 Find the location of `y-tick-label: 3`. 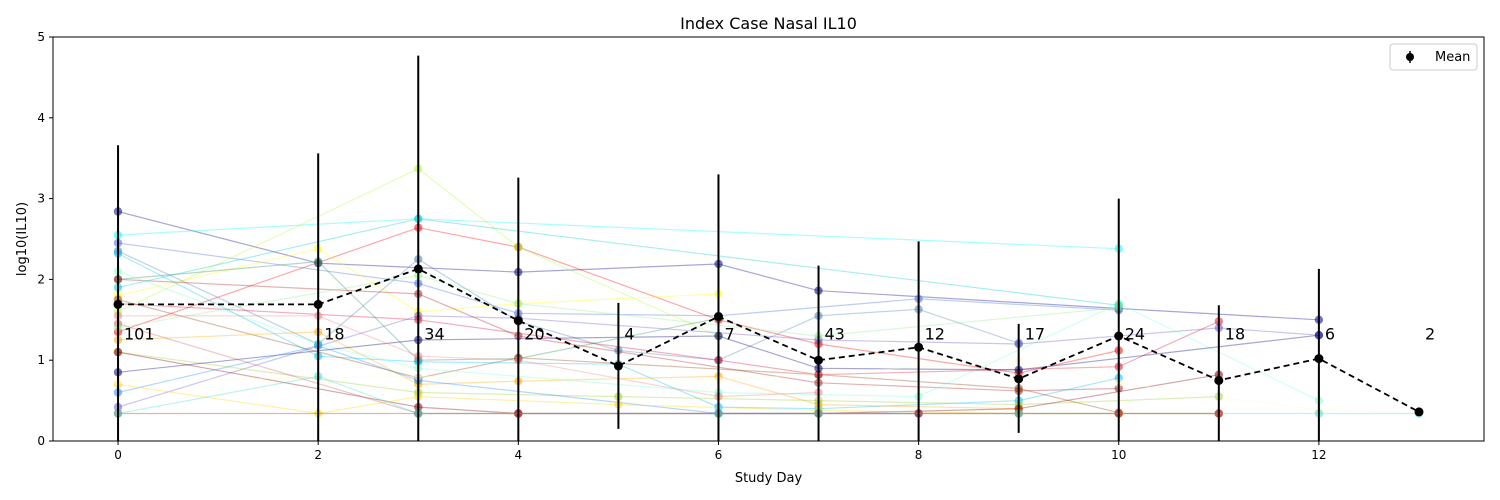

y-tick-label: 3 is located at coordinates (41, 199).